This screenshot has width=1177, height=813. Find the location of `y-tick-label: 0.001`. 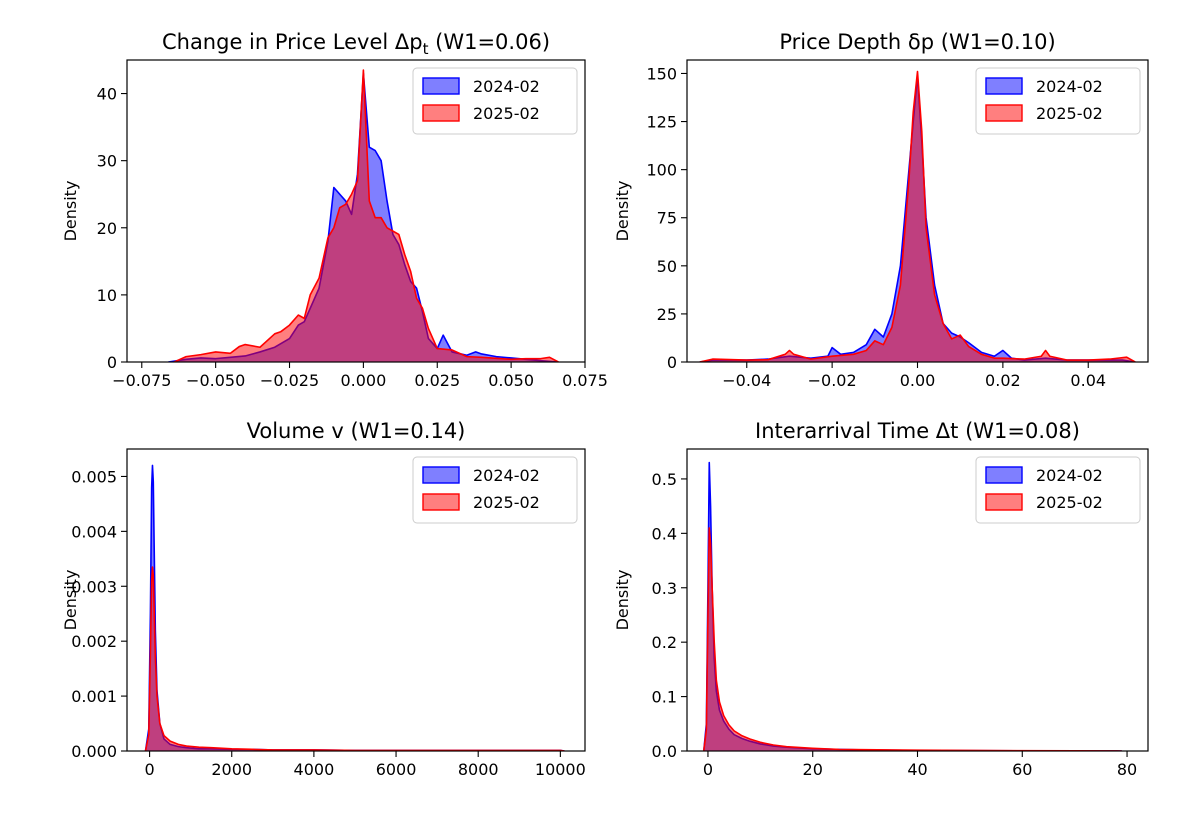

y-tick-label: 0.001 is located at coordinates (94, 696).